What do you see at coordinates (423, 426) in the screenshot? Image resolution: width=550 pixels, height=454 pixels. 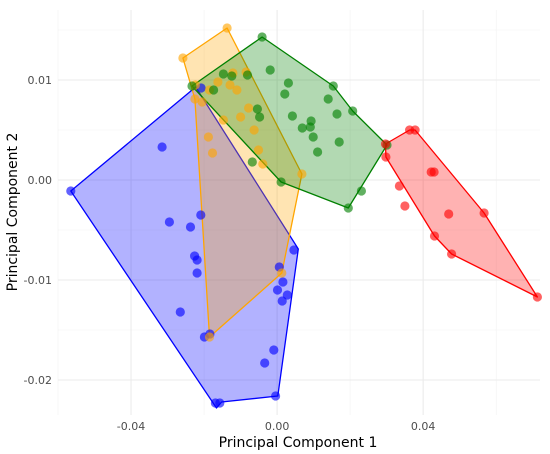 I see `x-tick-label: 0.04` at bounding box center [423, 426].